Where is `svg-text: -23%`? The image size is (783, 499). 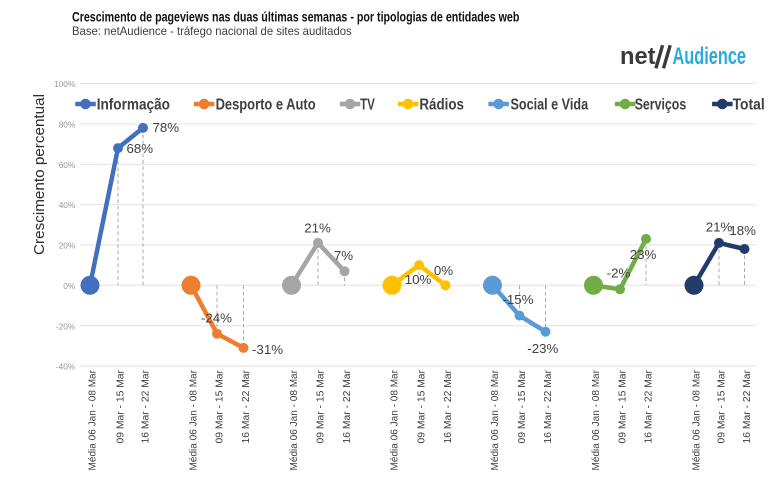
svg-text: -23% is located at coordinates (542, 348).